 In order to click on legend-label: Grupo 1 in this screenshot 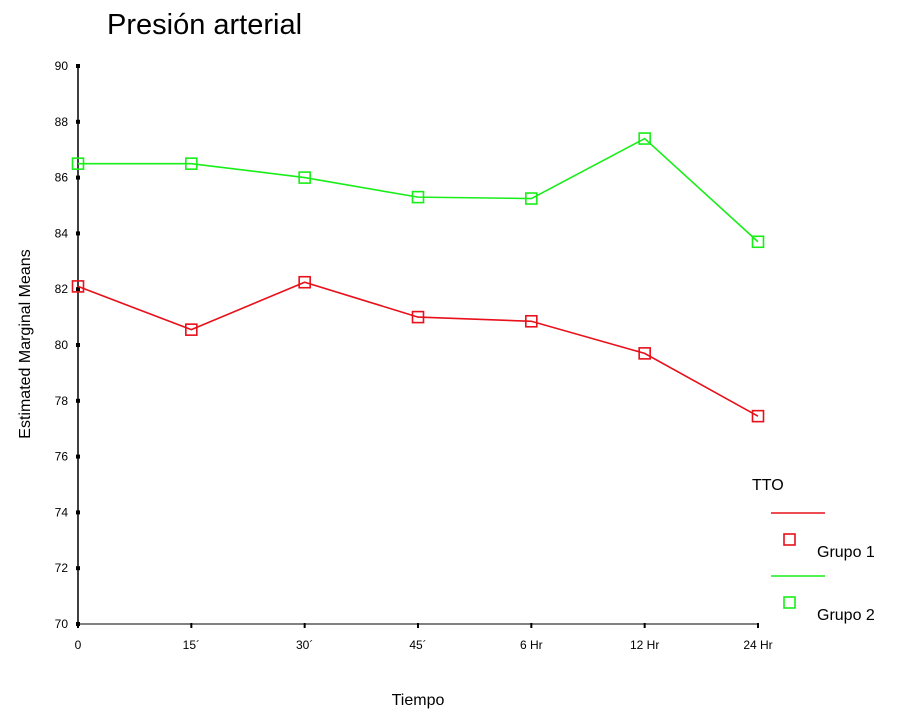, I will do `click(846, 552)`.